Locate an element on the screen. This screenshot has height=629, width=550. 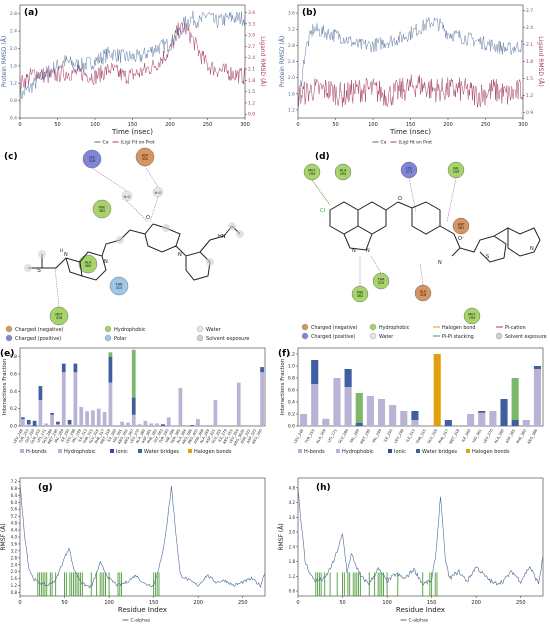
atom-label: O is located at coordinates (400, 199).